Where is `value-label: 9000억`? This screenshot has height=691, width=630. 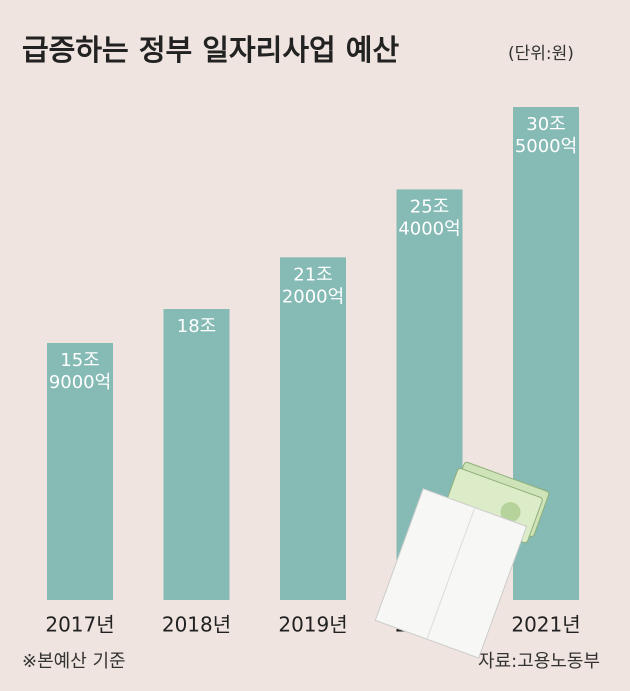 value-label: 9000억 is located at coordinates (80, 382).